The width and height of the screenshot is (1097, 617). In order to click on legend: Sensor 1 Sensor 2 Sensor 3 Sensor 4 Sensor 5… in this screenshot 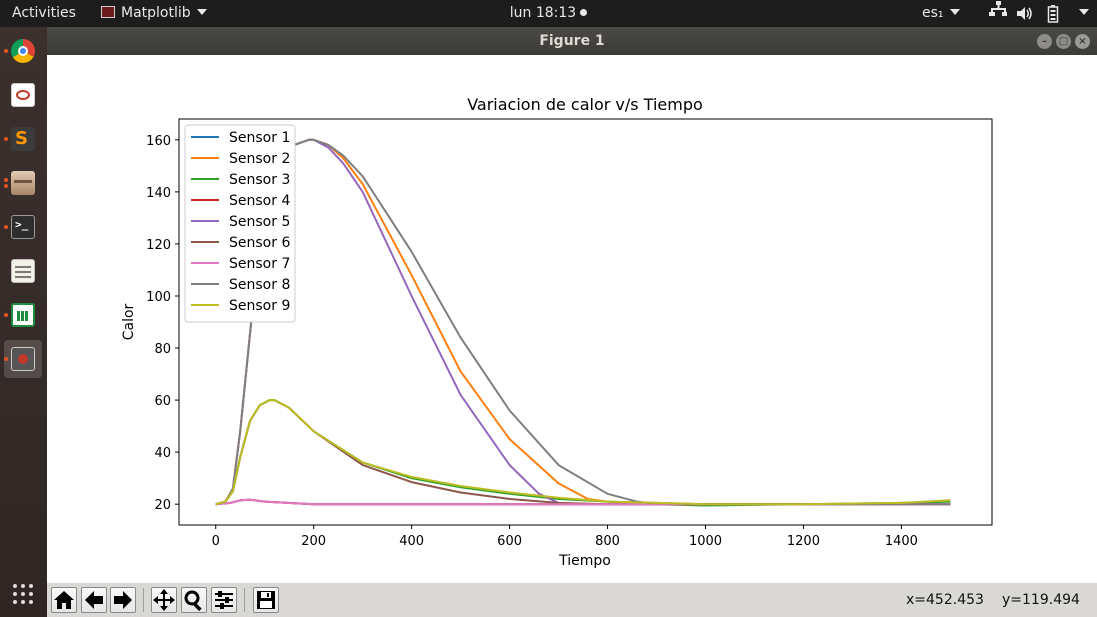, I will do `click(240, 223)`.